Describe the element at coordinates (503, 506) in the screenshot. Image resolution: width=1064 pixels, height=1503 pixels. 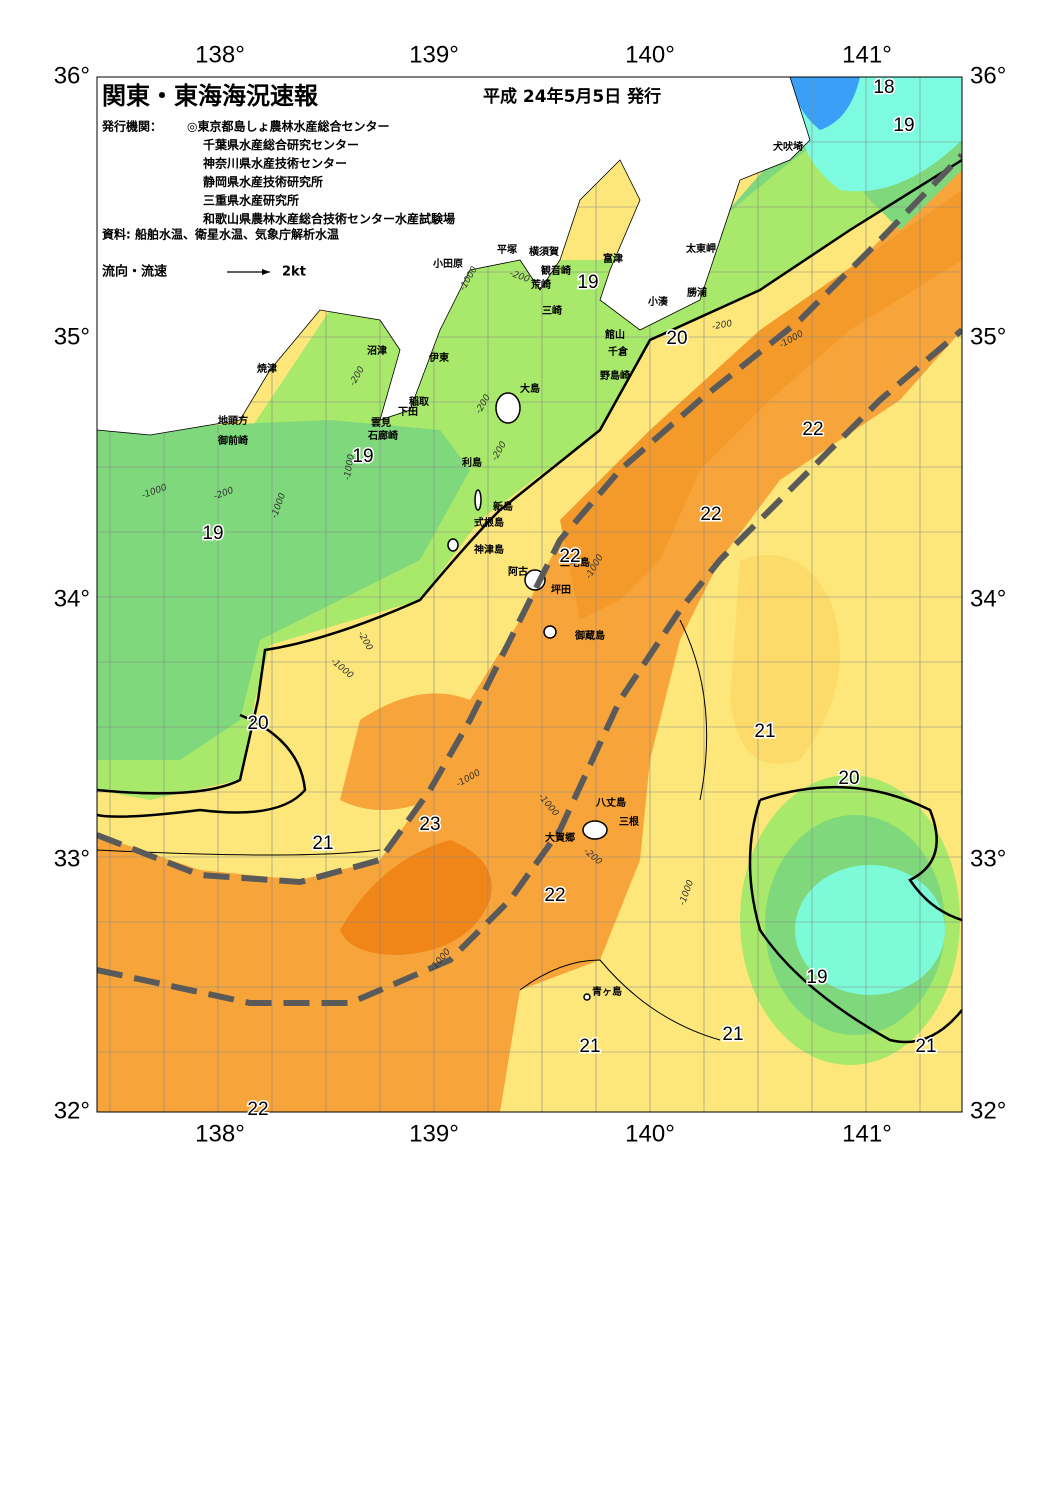
I see `place-name: 新島` at that location.